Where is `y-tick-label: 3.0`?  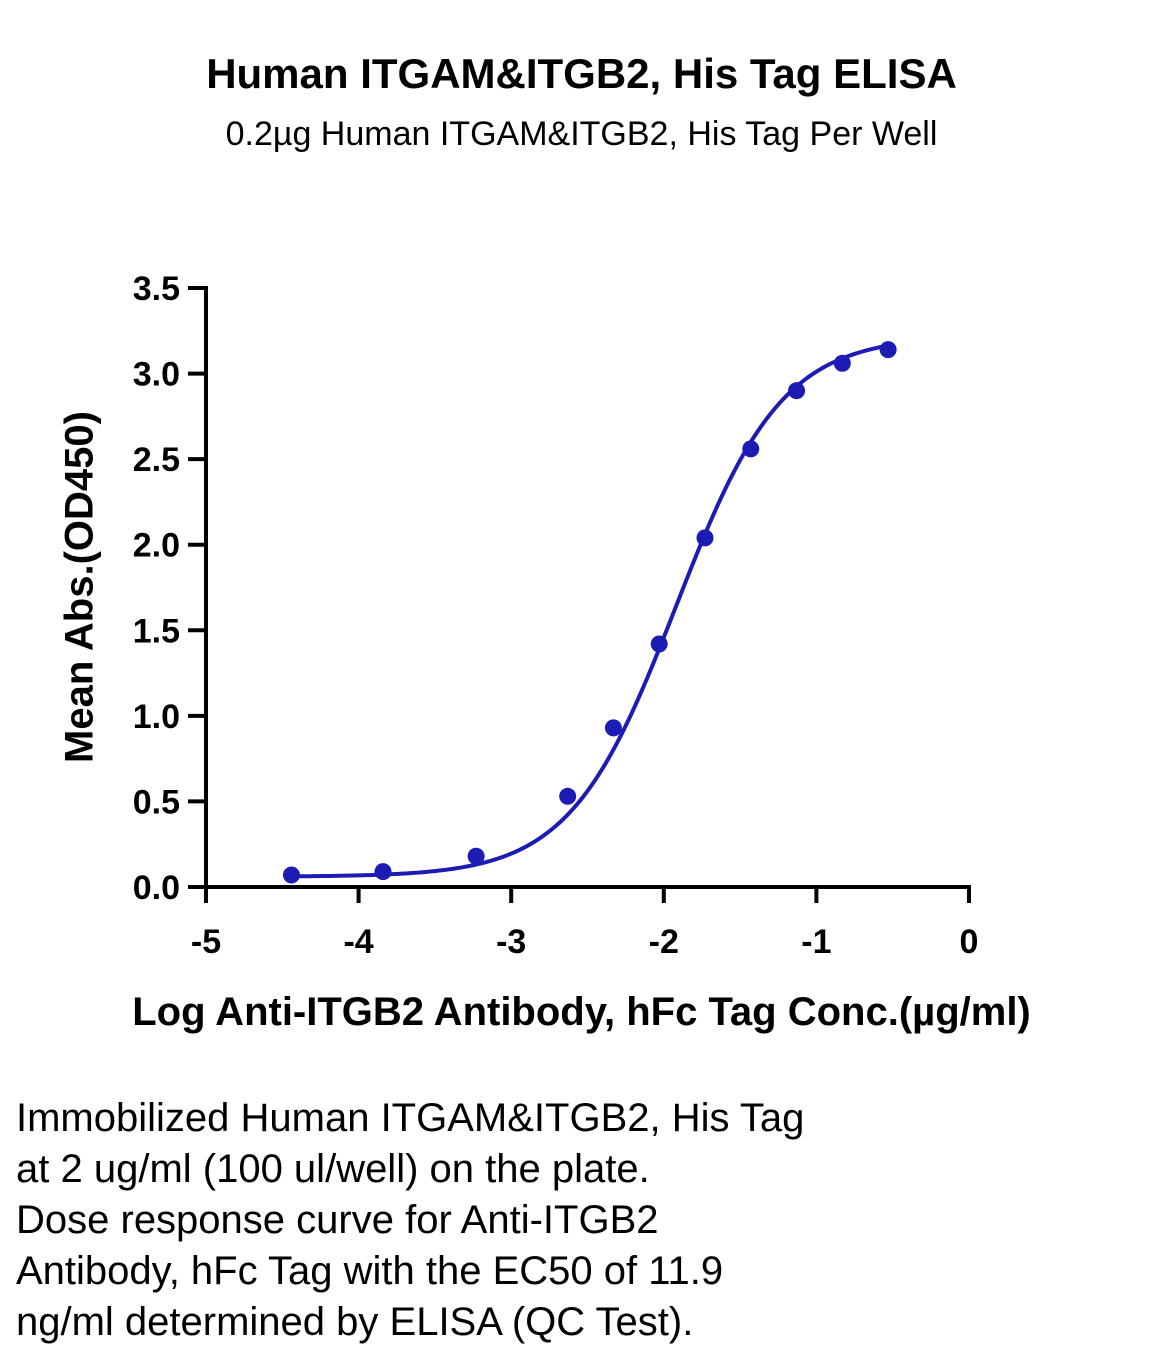
y-tick-label: 3.0 is located at coordinates (156, 375).